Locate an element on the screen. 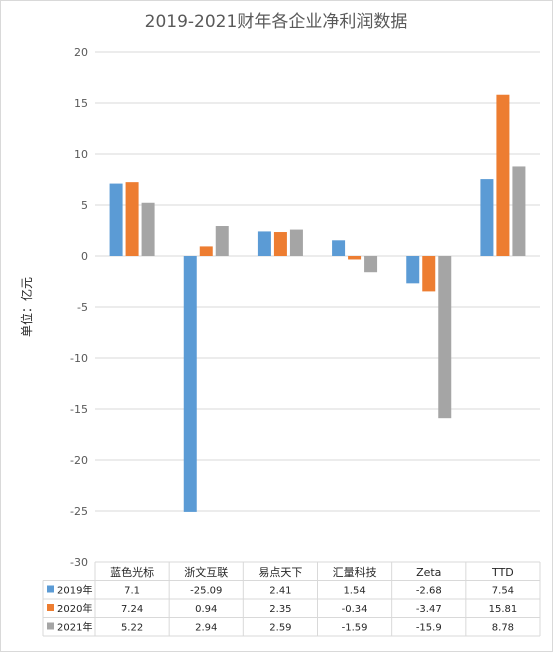 The width and height of the screenshot is (553, 652). table-value: -1.59 is located at coordinates (355, 628).